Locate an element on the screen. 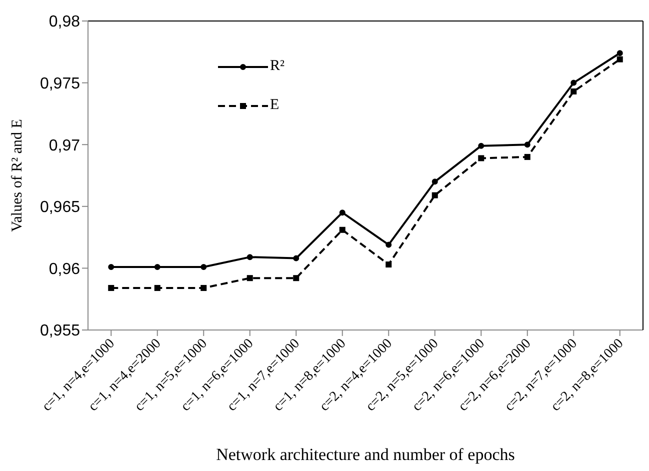  x-axis-title: Network architecture and number of epochs is located at coordinates (365, 454).